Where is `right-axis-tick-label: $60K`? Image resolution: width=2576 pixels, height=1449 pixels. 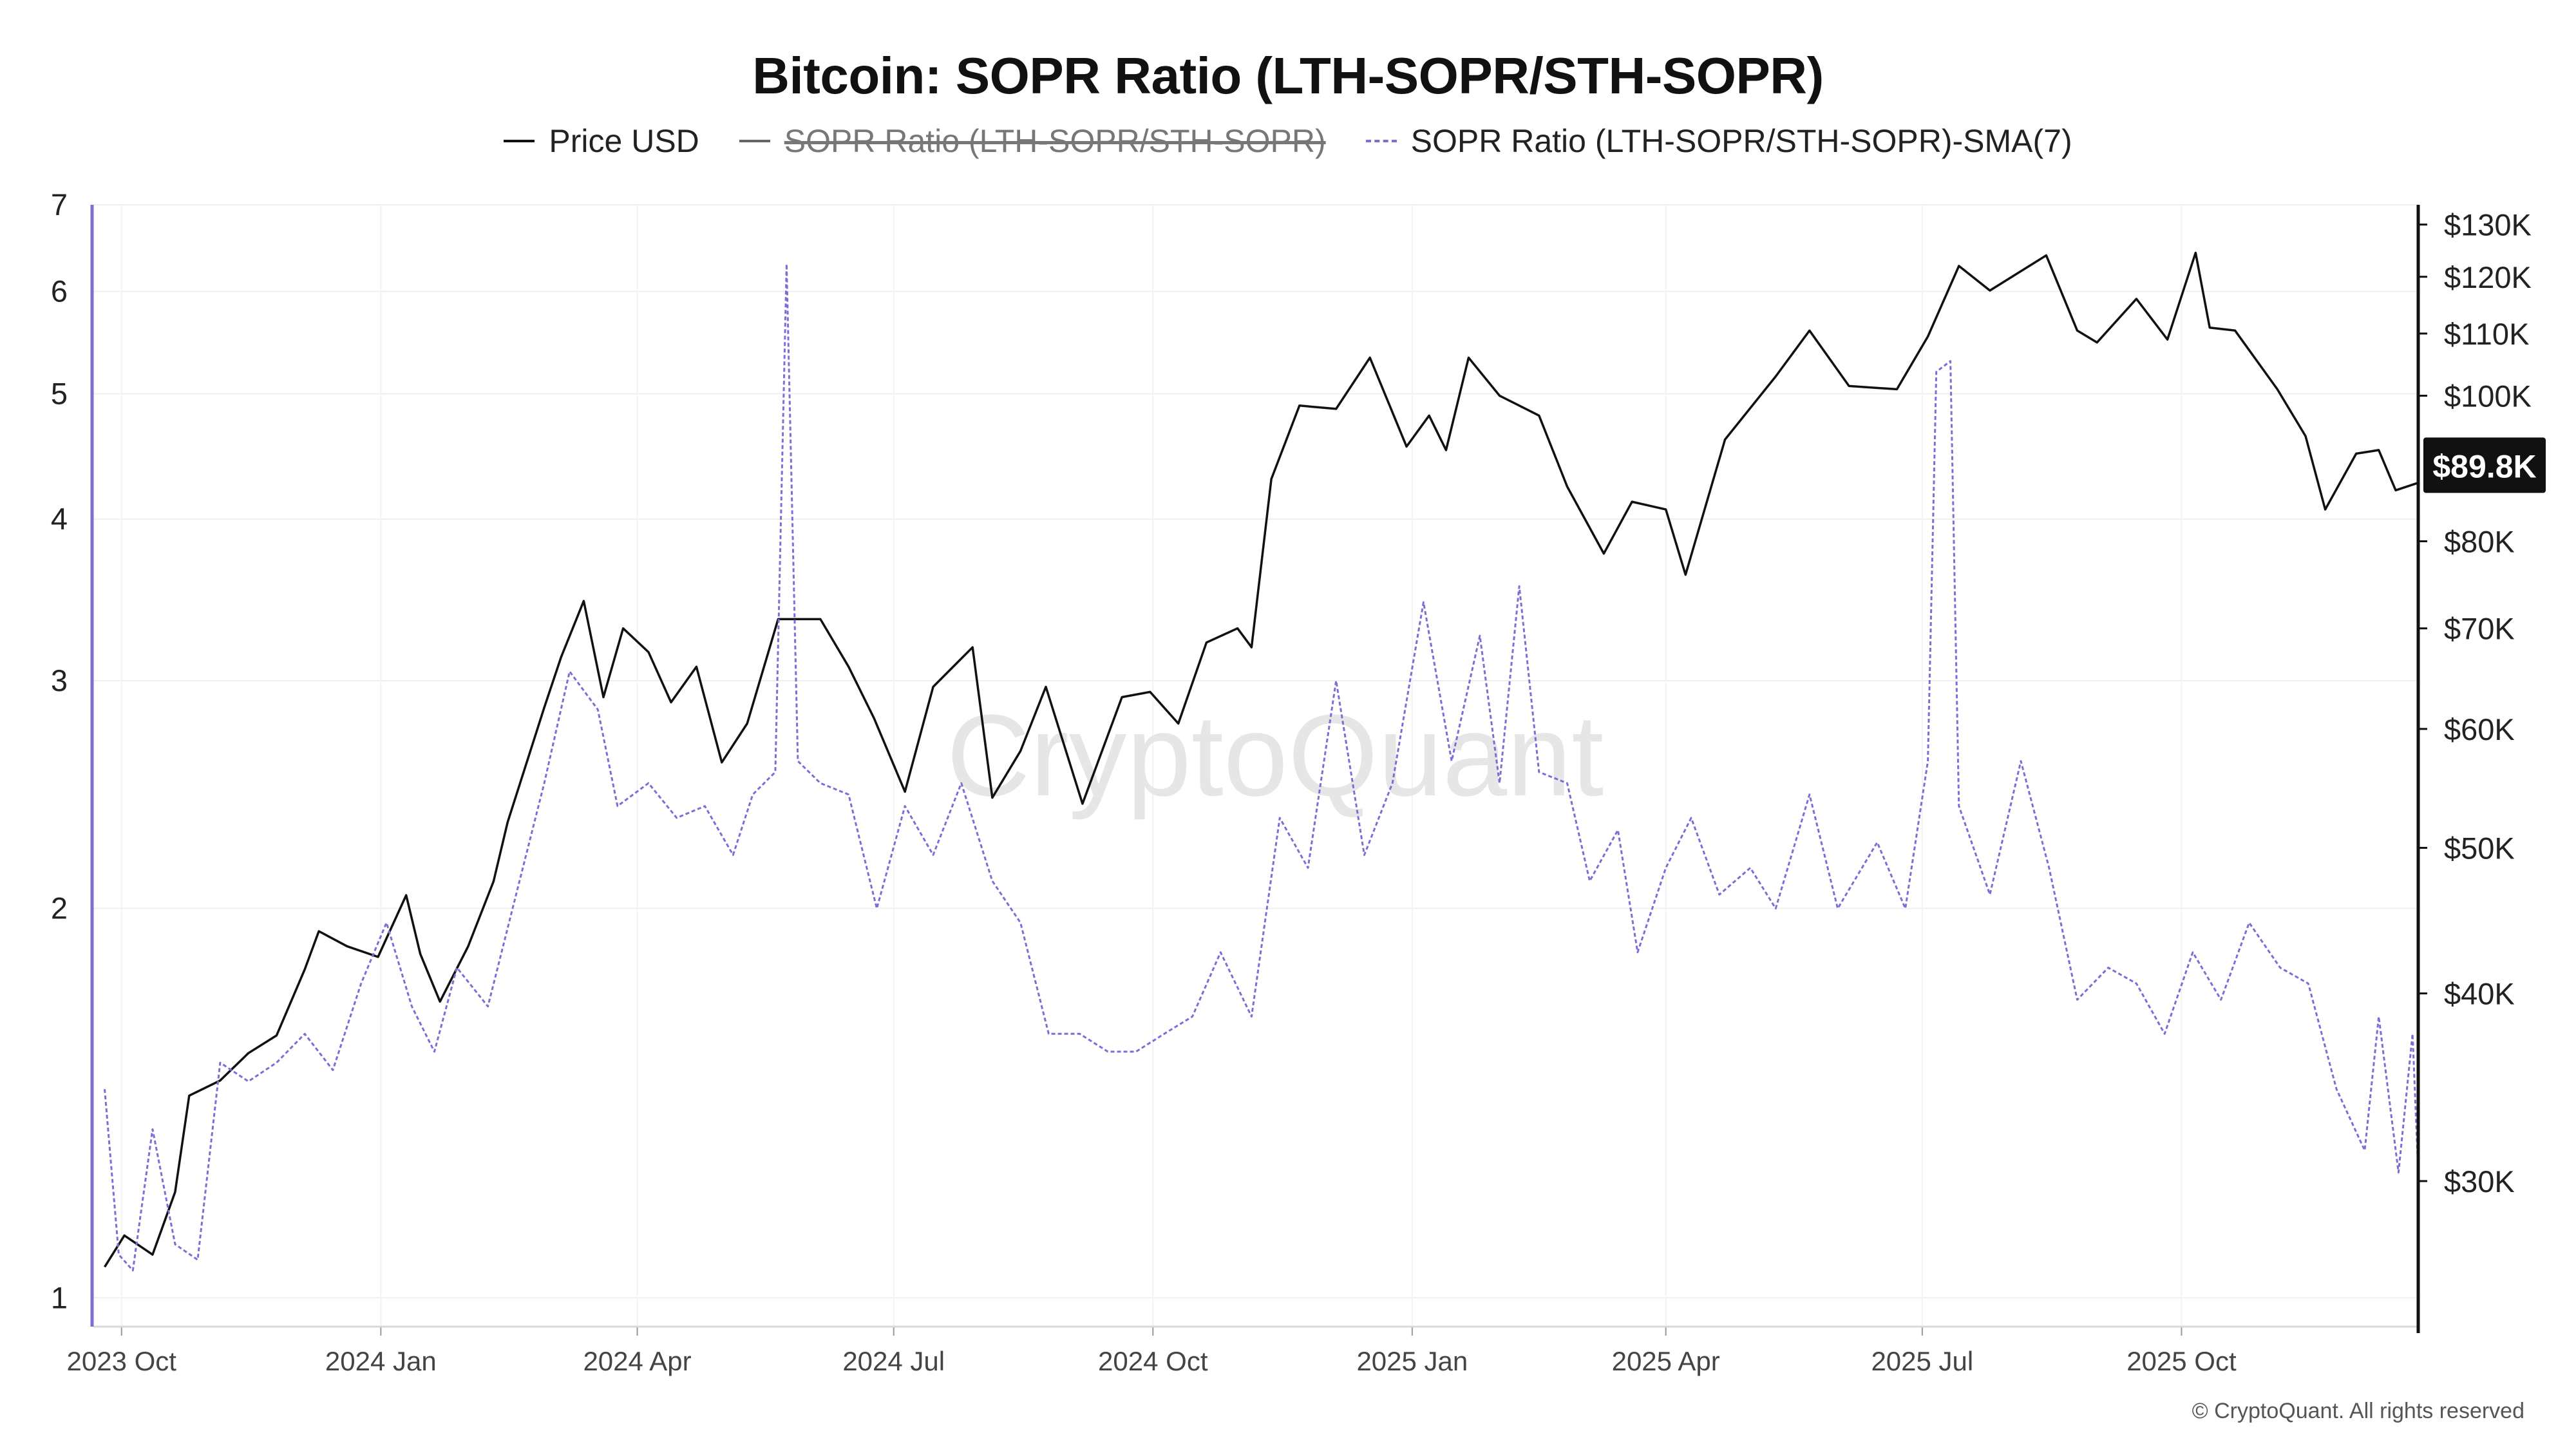
right-axis-tick-label: $60K is located at coordinates (2479, 729).